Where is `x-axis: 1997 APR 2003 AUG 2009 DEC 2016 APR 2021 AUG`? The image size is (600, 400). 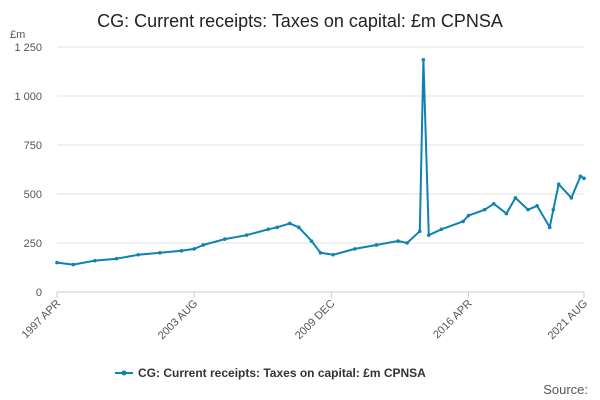 x-axis: 1997 APR 2003 AUG 2009 DEC 2016 APR 2021 AUG is located at coordinates (305, 316).